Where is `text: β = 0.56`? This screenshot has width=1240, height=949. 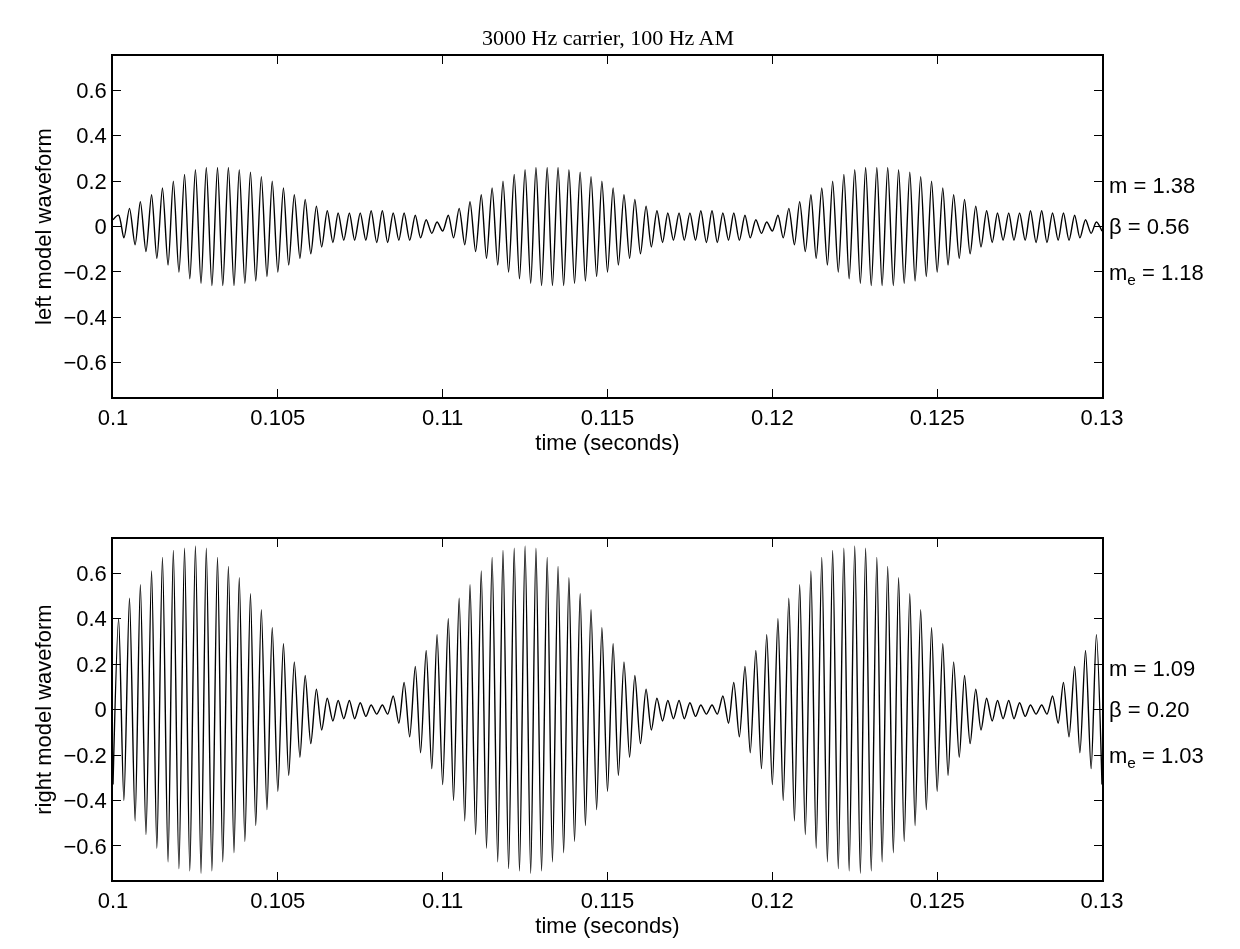 text: β = 0.56 is located at coordinates (1149, 226).